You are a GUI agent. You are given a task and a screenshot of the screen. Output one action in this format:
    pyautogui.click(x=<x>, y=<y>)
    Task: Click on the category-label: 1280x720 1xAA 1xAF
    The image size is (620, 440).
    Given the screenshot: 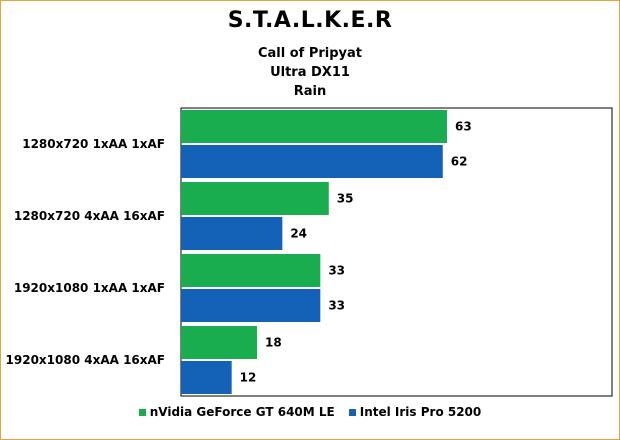 What is the action you would take?
    pyautogui.click(x=93, y=144)
    